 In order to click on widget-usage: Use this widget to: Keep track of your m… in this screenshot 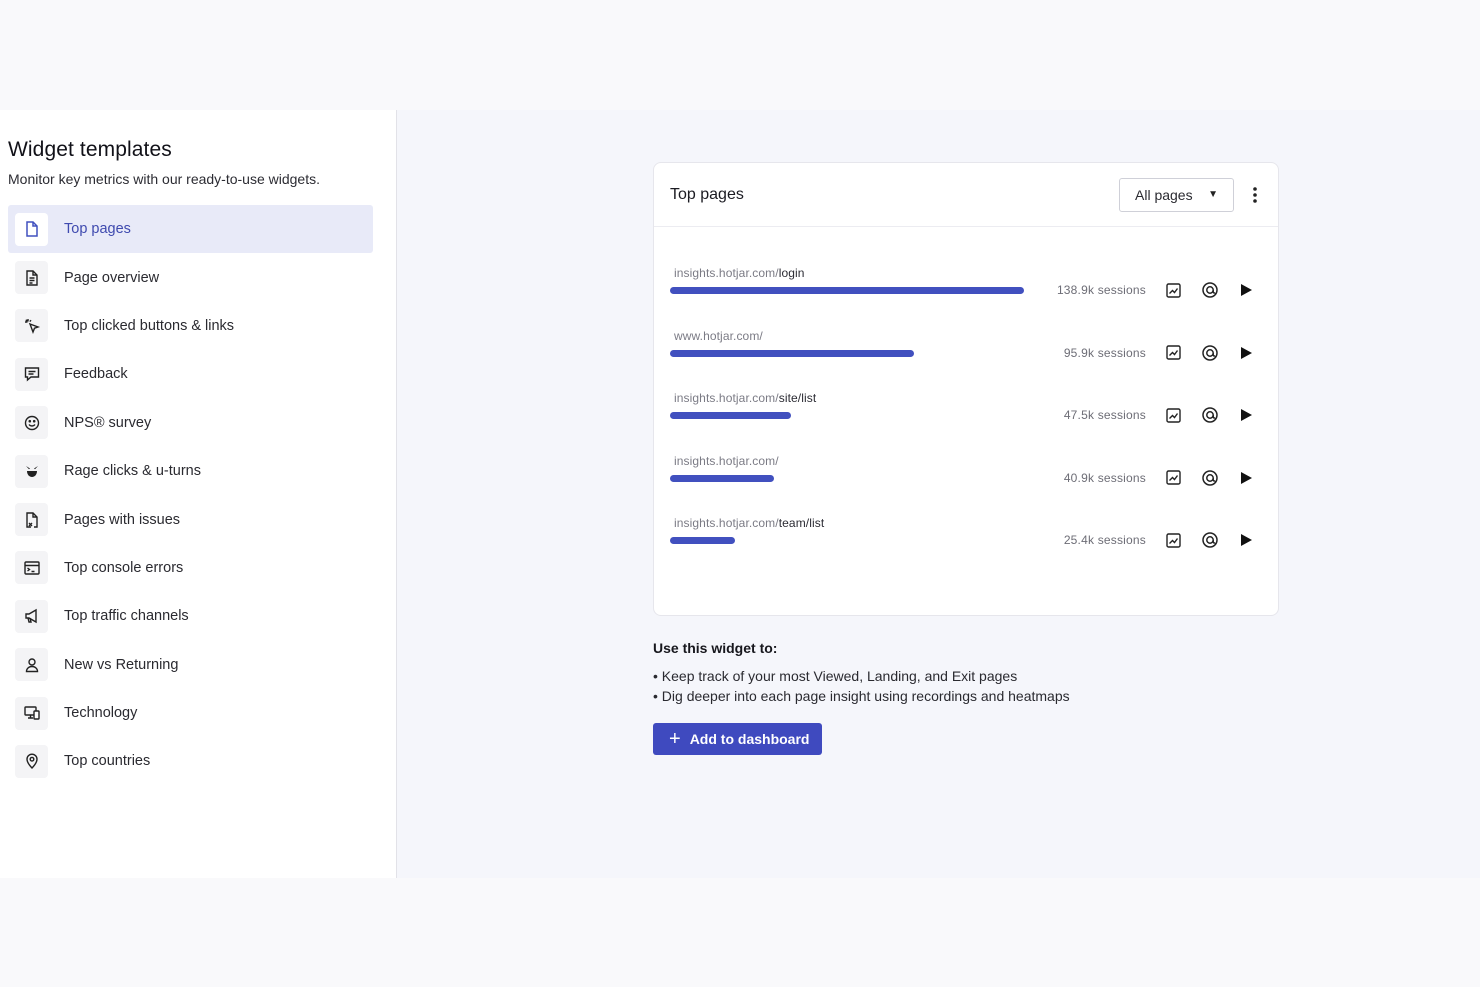, I will do `click(953, 697)`.